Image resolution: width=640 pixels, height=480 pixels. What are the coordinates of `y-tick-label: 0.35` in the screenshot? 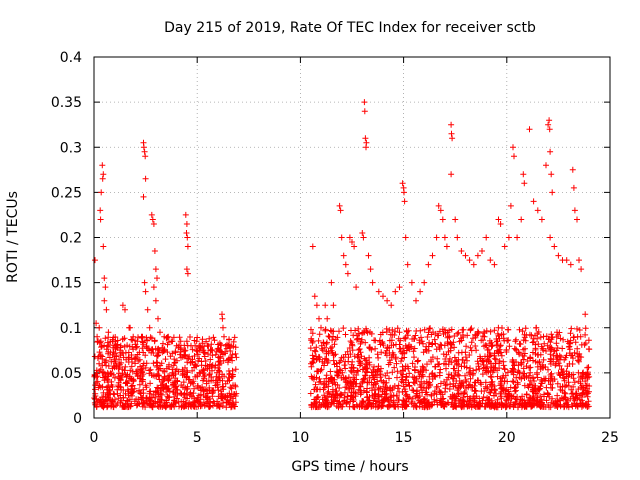 It's located at (66, 103).